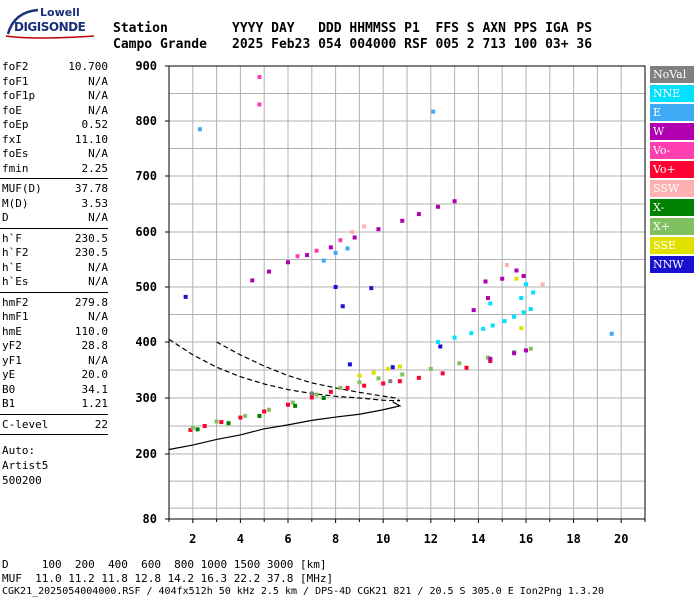  Describe the element at coordinates (287, 539) in the screenshot. I see `x-tick-label: 6` at that location.